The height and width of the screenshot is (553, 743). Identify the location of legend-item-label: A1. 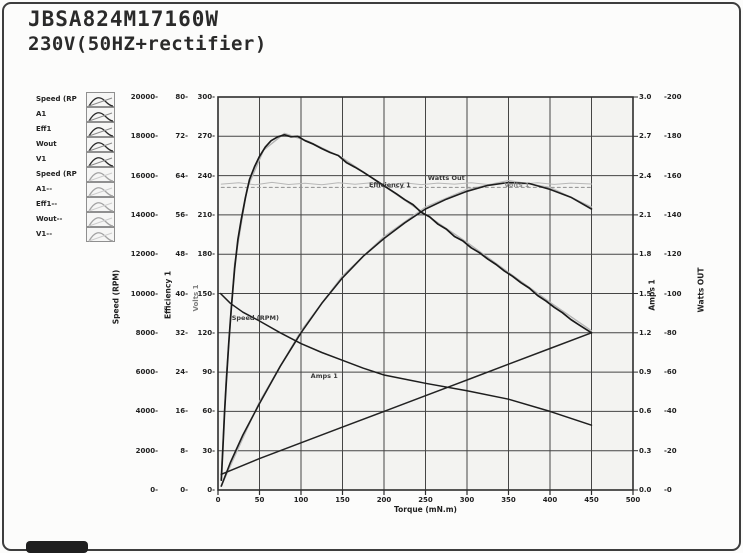
(41, 114).